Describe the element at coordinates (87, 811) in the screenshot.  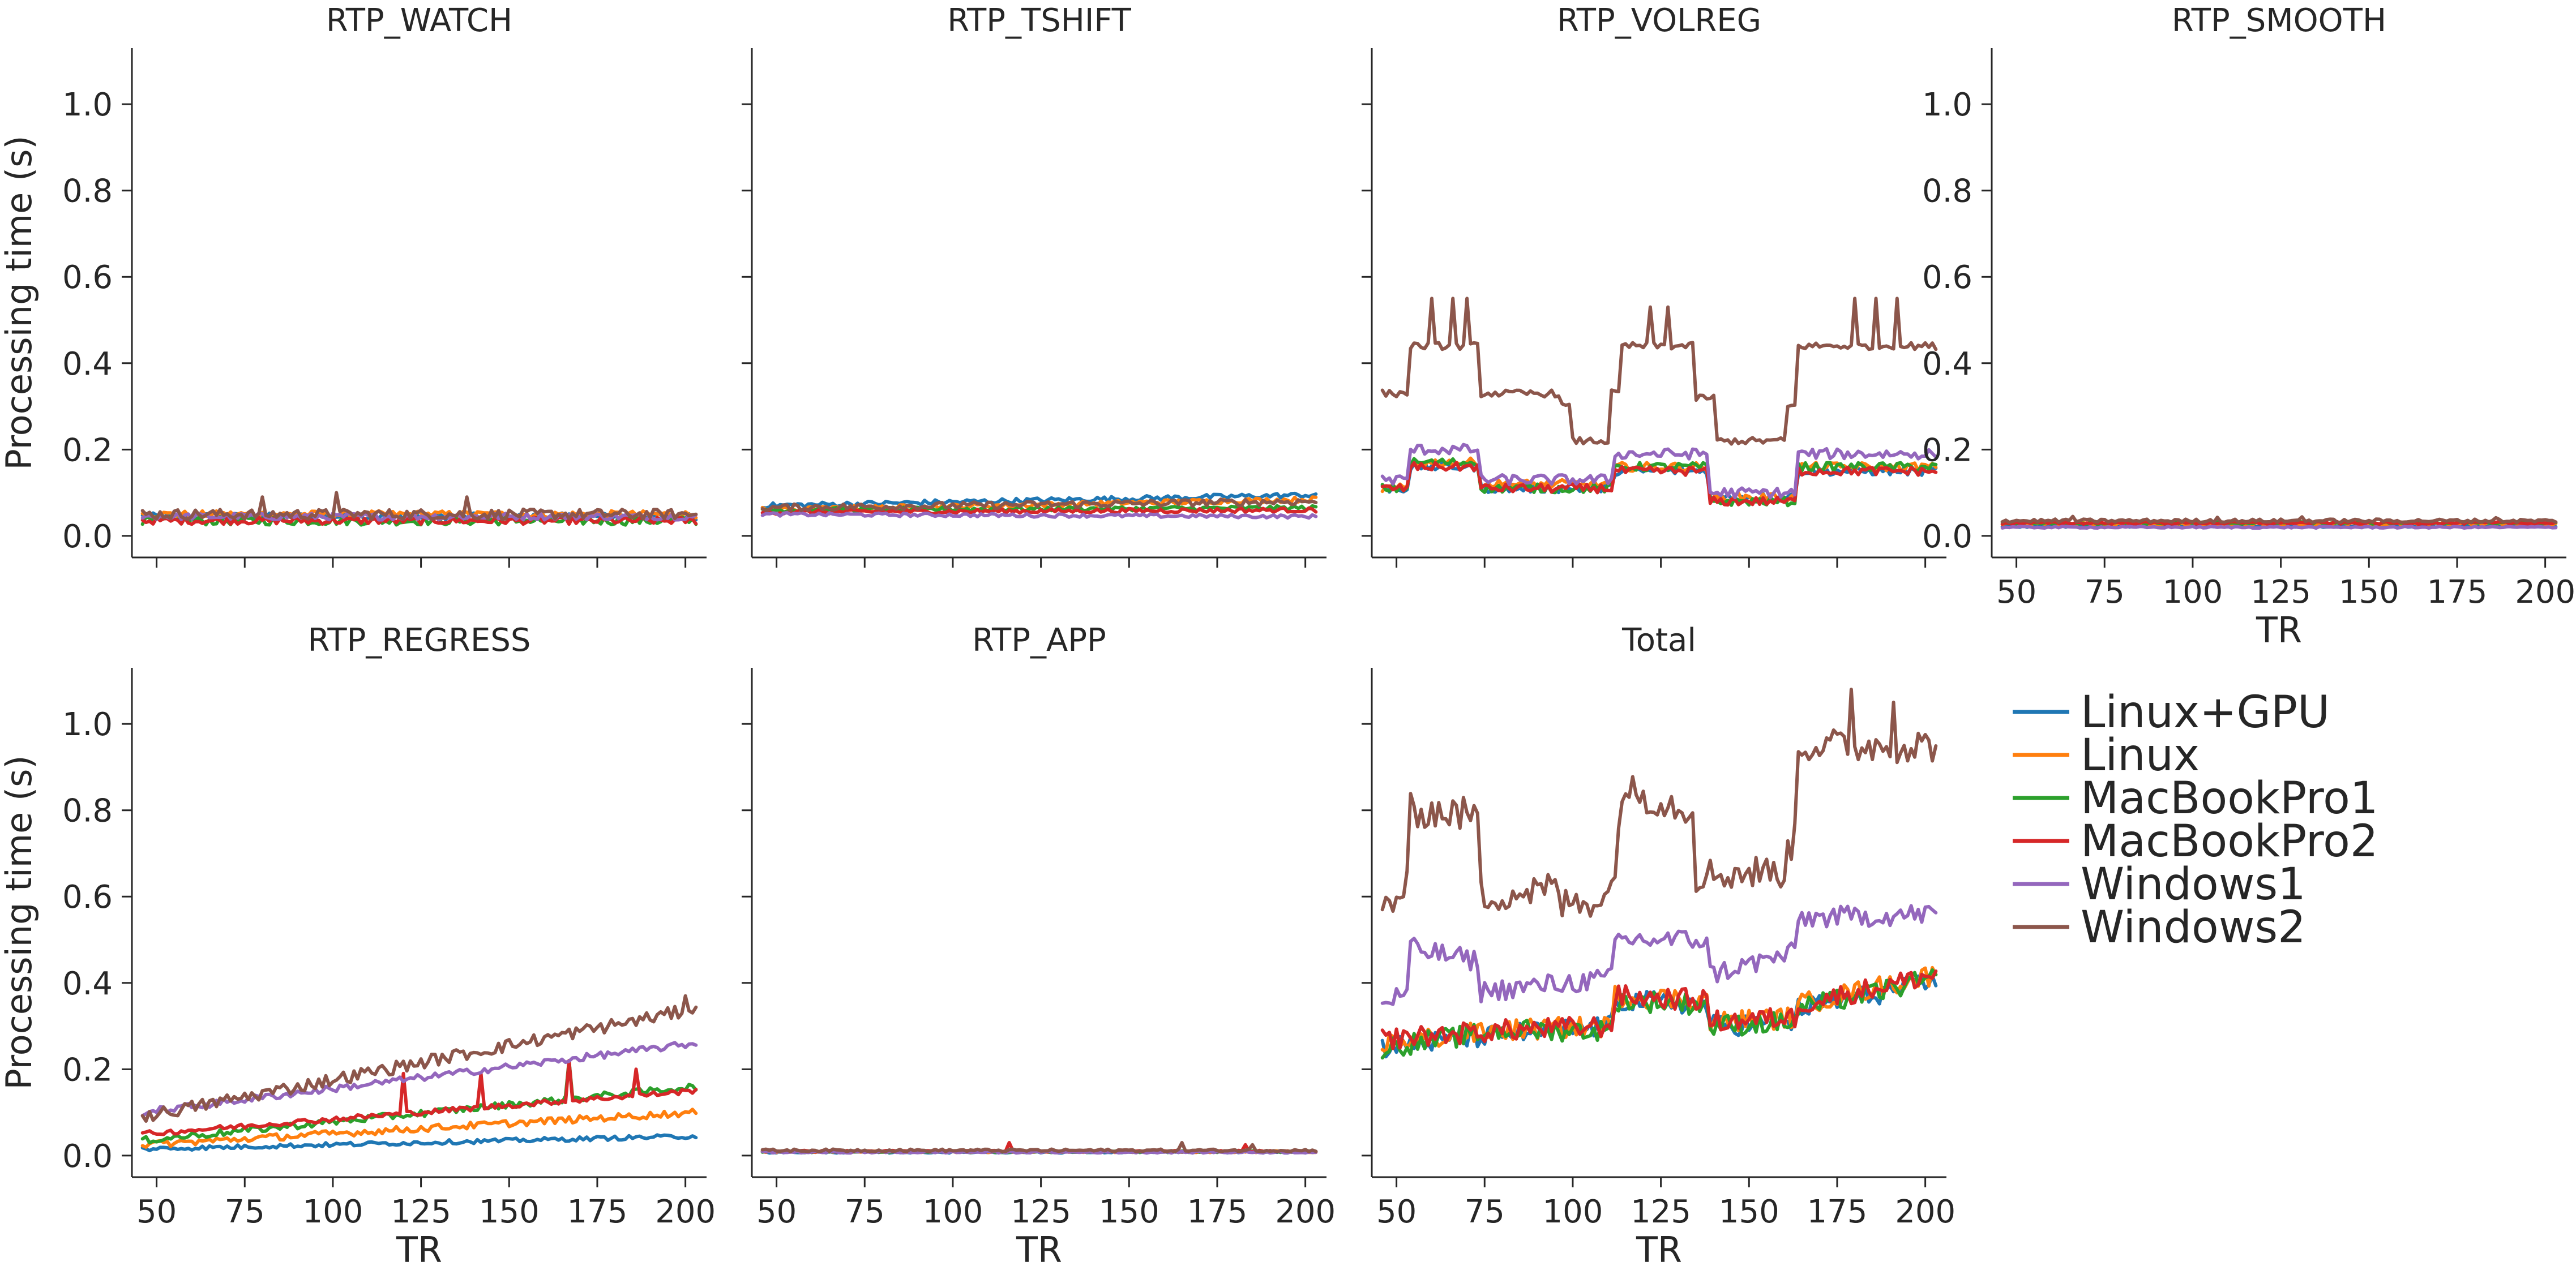
I see `y-tick-label-rtp-regress: 0.8` at that location.